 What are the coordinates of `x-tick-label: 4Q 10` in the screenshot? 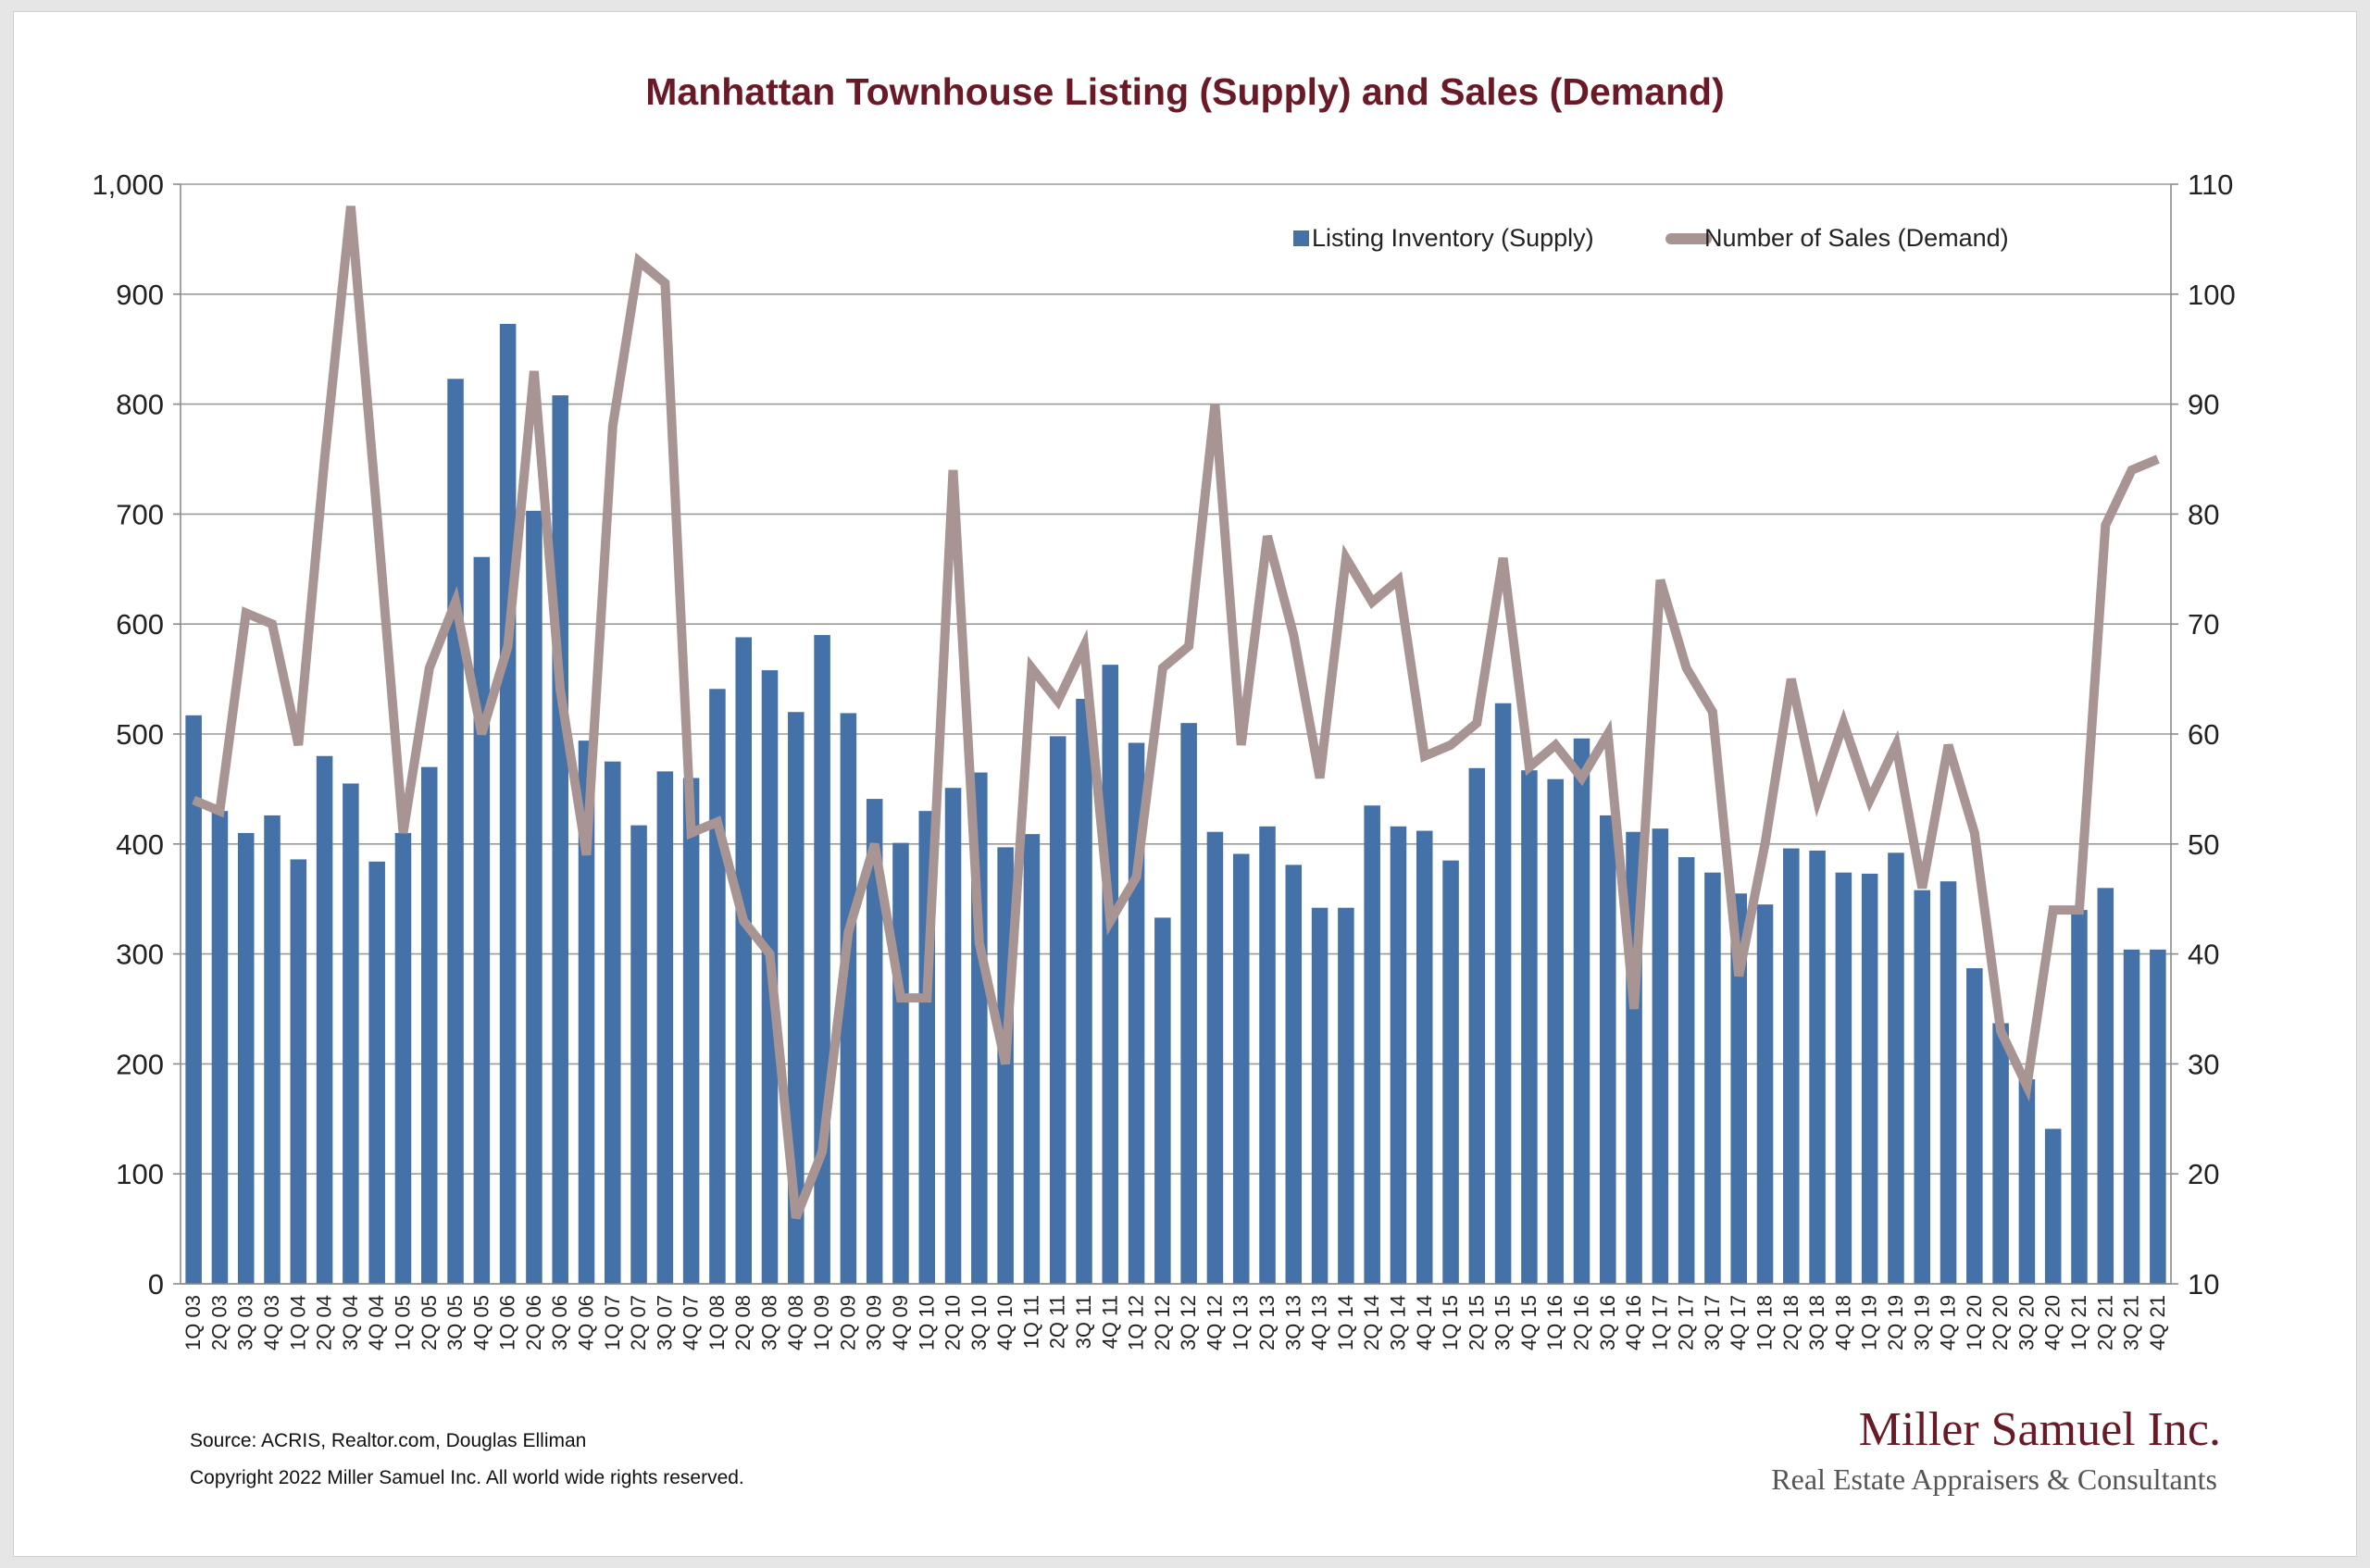 It's located at (1005, 1322).